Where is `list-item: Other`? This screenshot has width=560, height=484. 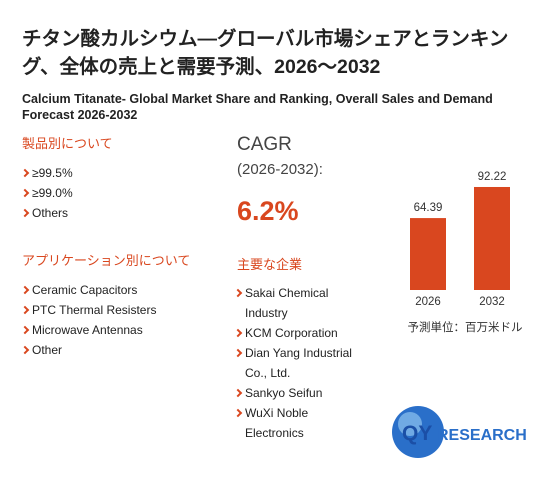
list-item: Other is located at coordinates (89, 350).